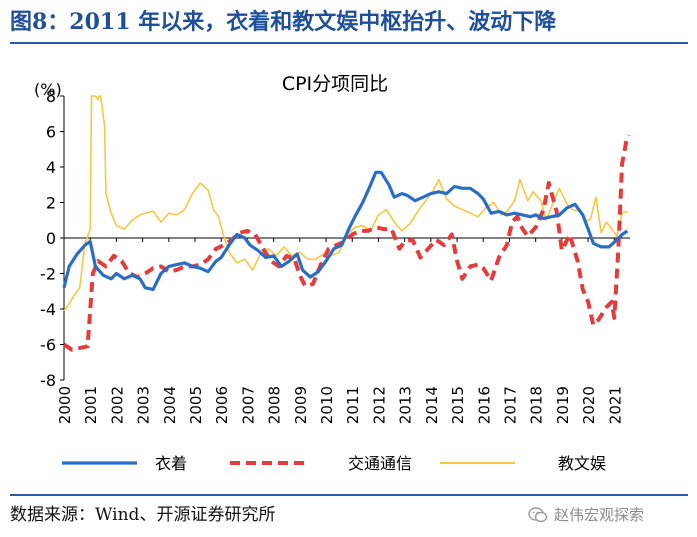  What do you see at coordinates (275, 405) in the screenshot?
I see `x-tick-label: 2008` at bounding box center [275, 405].